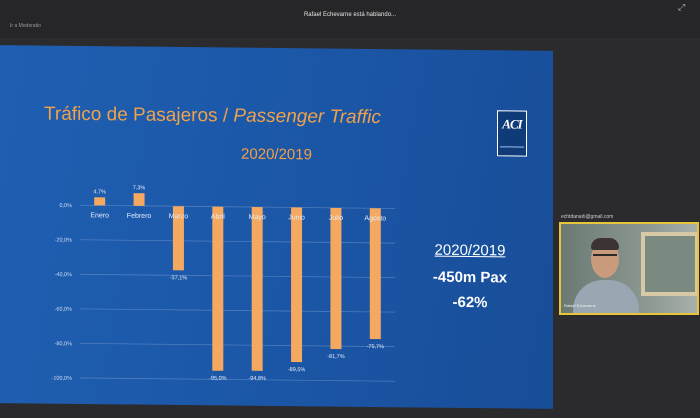  I want to click on data-label: -94,8%, so click(257, 379).